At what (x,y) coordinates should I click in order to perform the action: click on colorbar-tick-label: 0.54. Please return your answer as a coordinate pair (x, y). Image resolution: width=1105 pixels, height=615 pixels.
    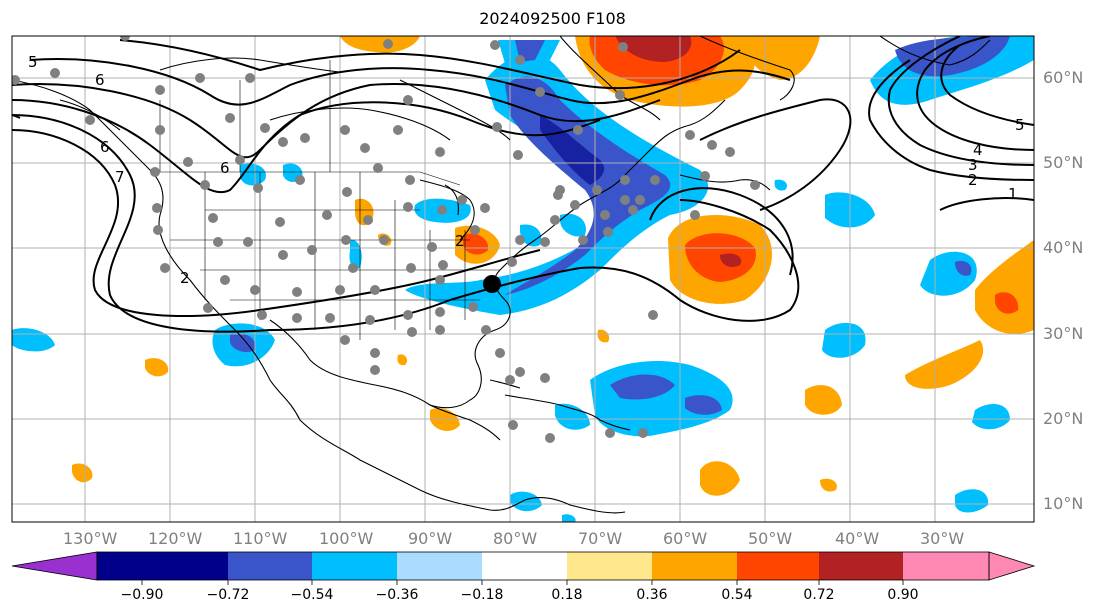
    Looking at the image, I should click on (737, 595).